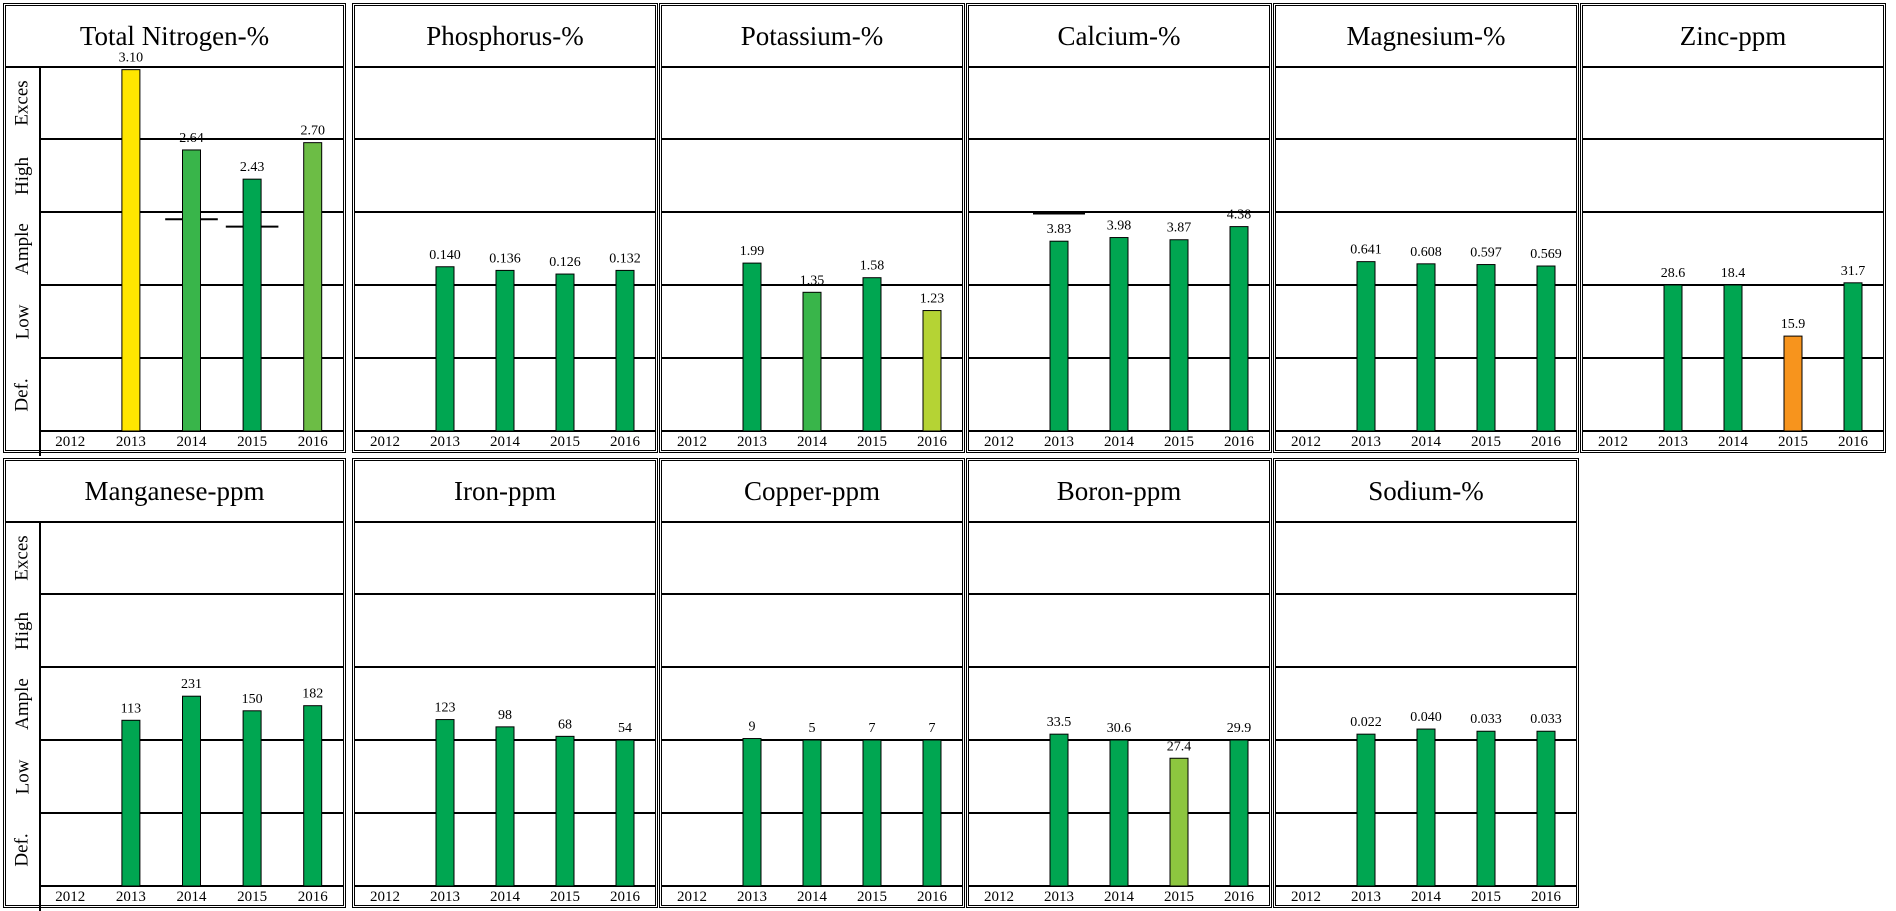  What do you see at coordinates (1239, 215) in the screenshot?
I see `bar-value-label: 4.38` at bounding box center [1239, 215].